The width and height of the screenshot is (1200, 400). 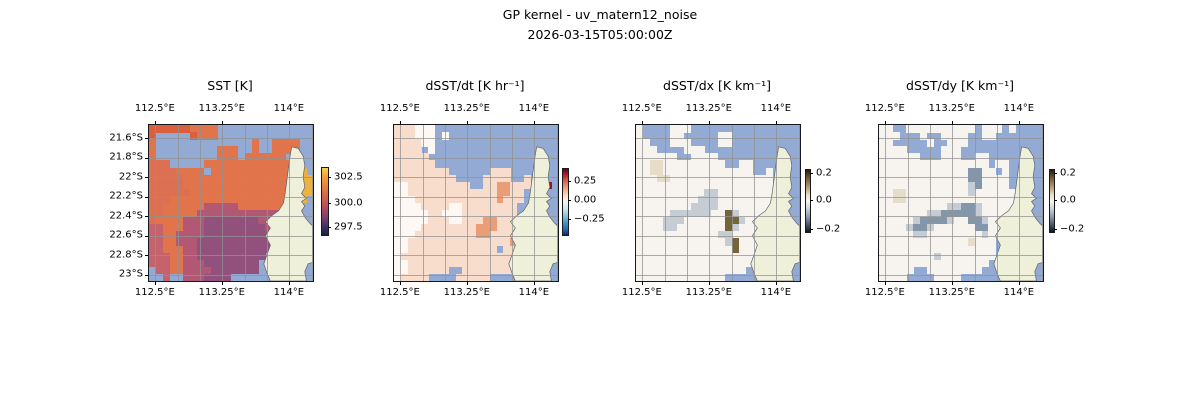 I want to click on x-axis-top-labels: 112.5°E 113.25°E 114°E, so click(x=223, y=109).